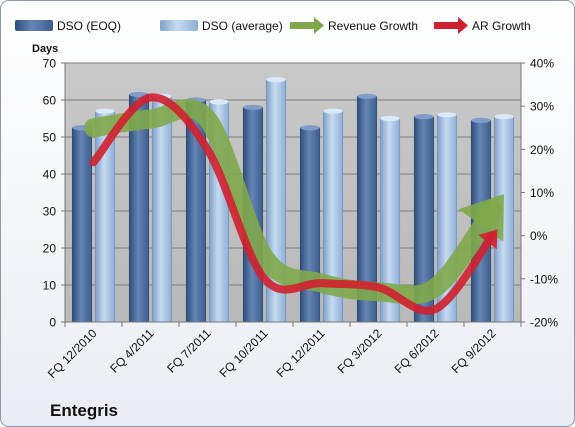  I want to click on y-tick-label: 20, so click(50, 249).